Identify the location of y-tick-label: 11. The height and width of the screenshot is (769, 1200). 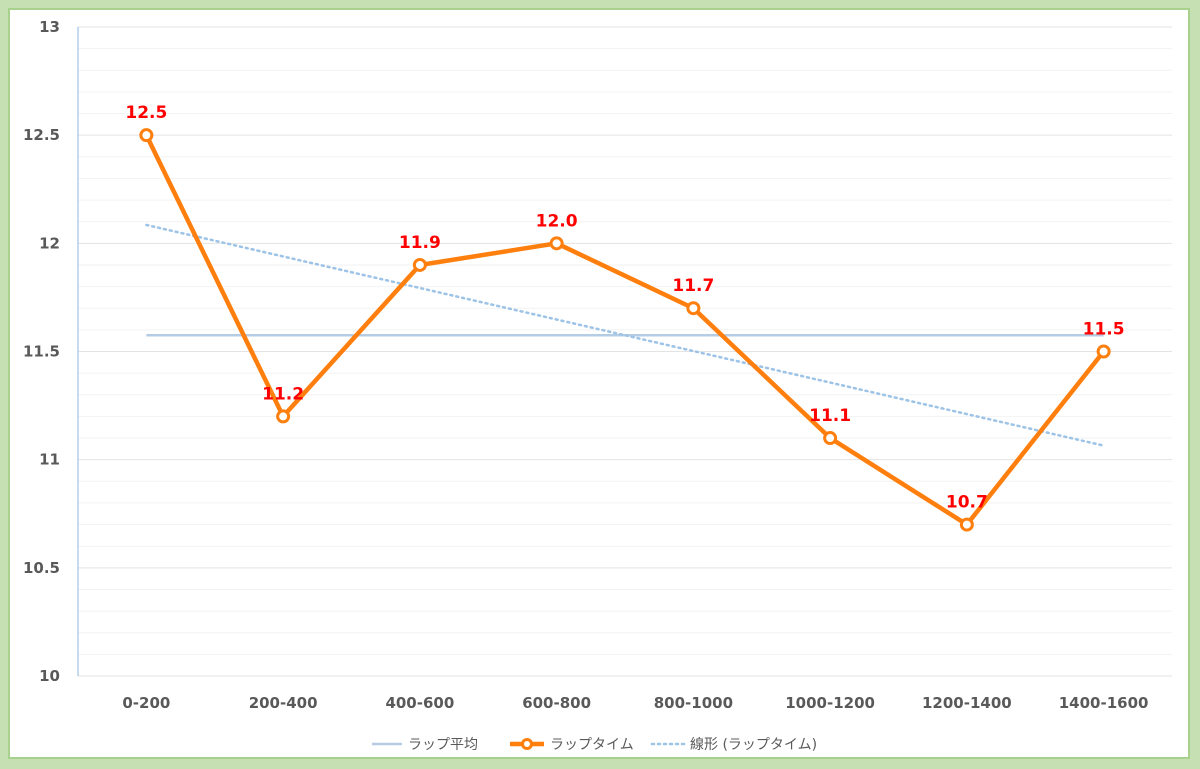
(49, 460).